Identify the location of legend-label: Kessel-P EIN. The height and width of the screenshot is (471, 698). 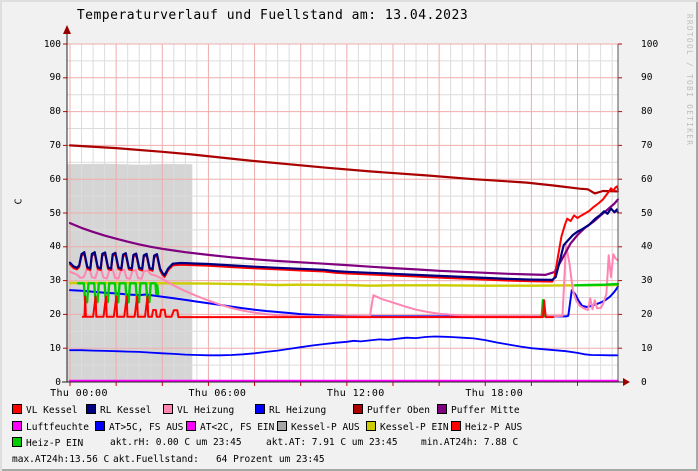
(414, 427).